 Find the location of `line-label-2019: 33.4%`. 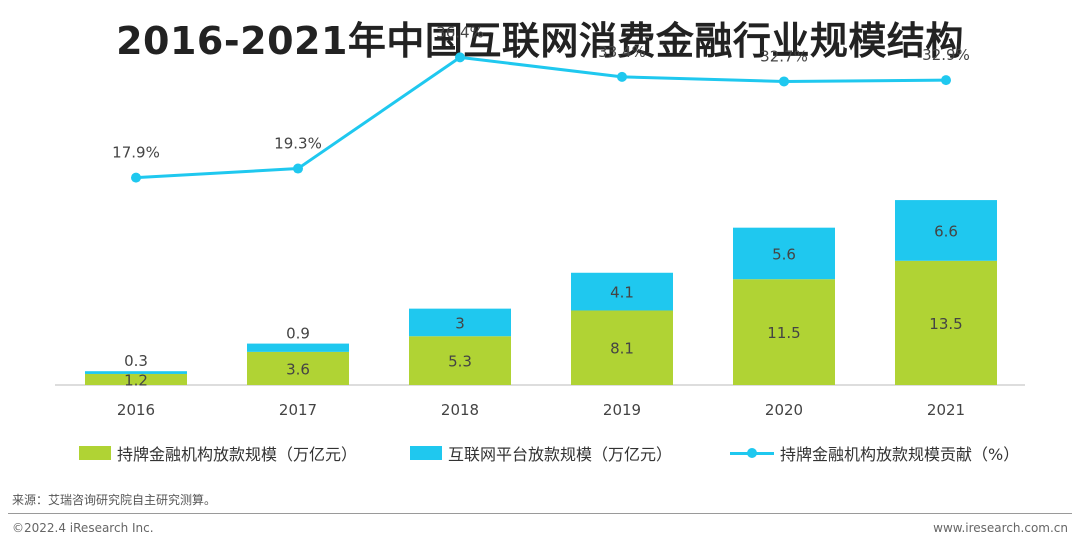

line-label-2019: 33.4% is located at coordinates (622, 52).